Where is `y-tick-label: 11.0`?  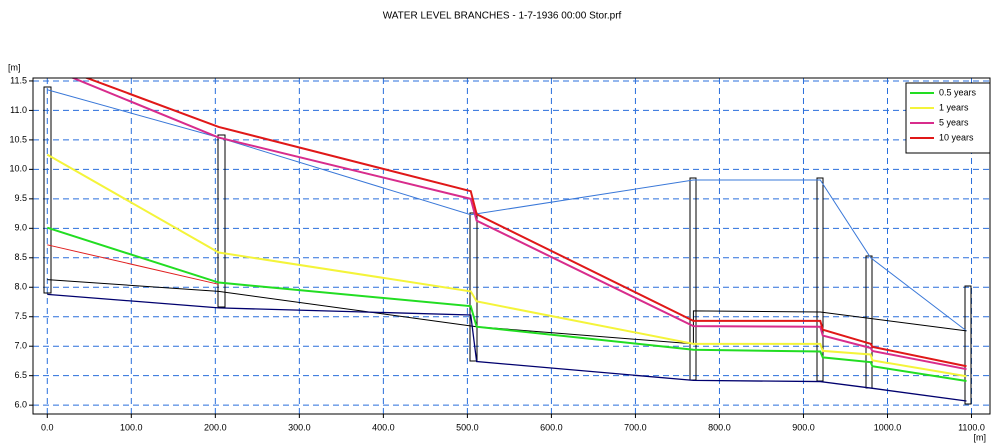 y-tick-label: 11.0 is located at coordinates (18, 110).